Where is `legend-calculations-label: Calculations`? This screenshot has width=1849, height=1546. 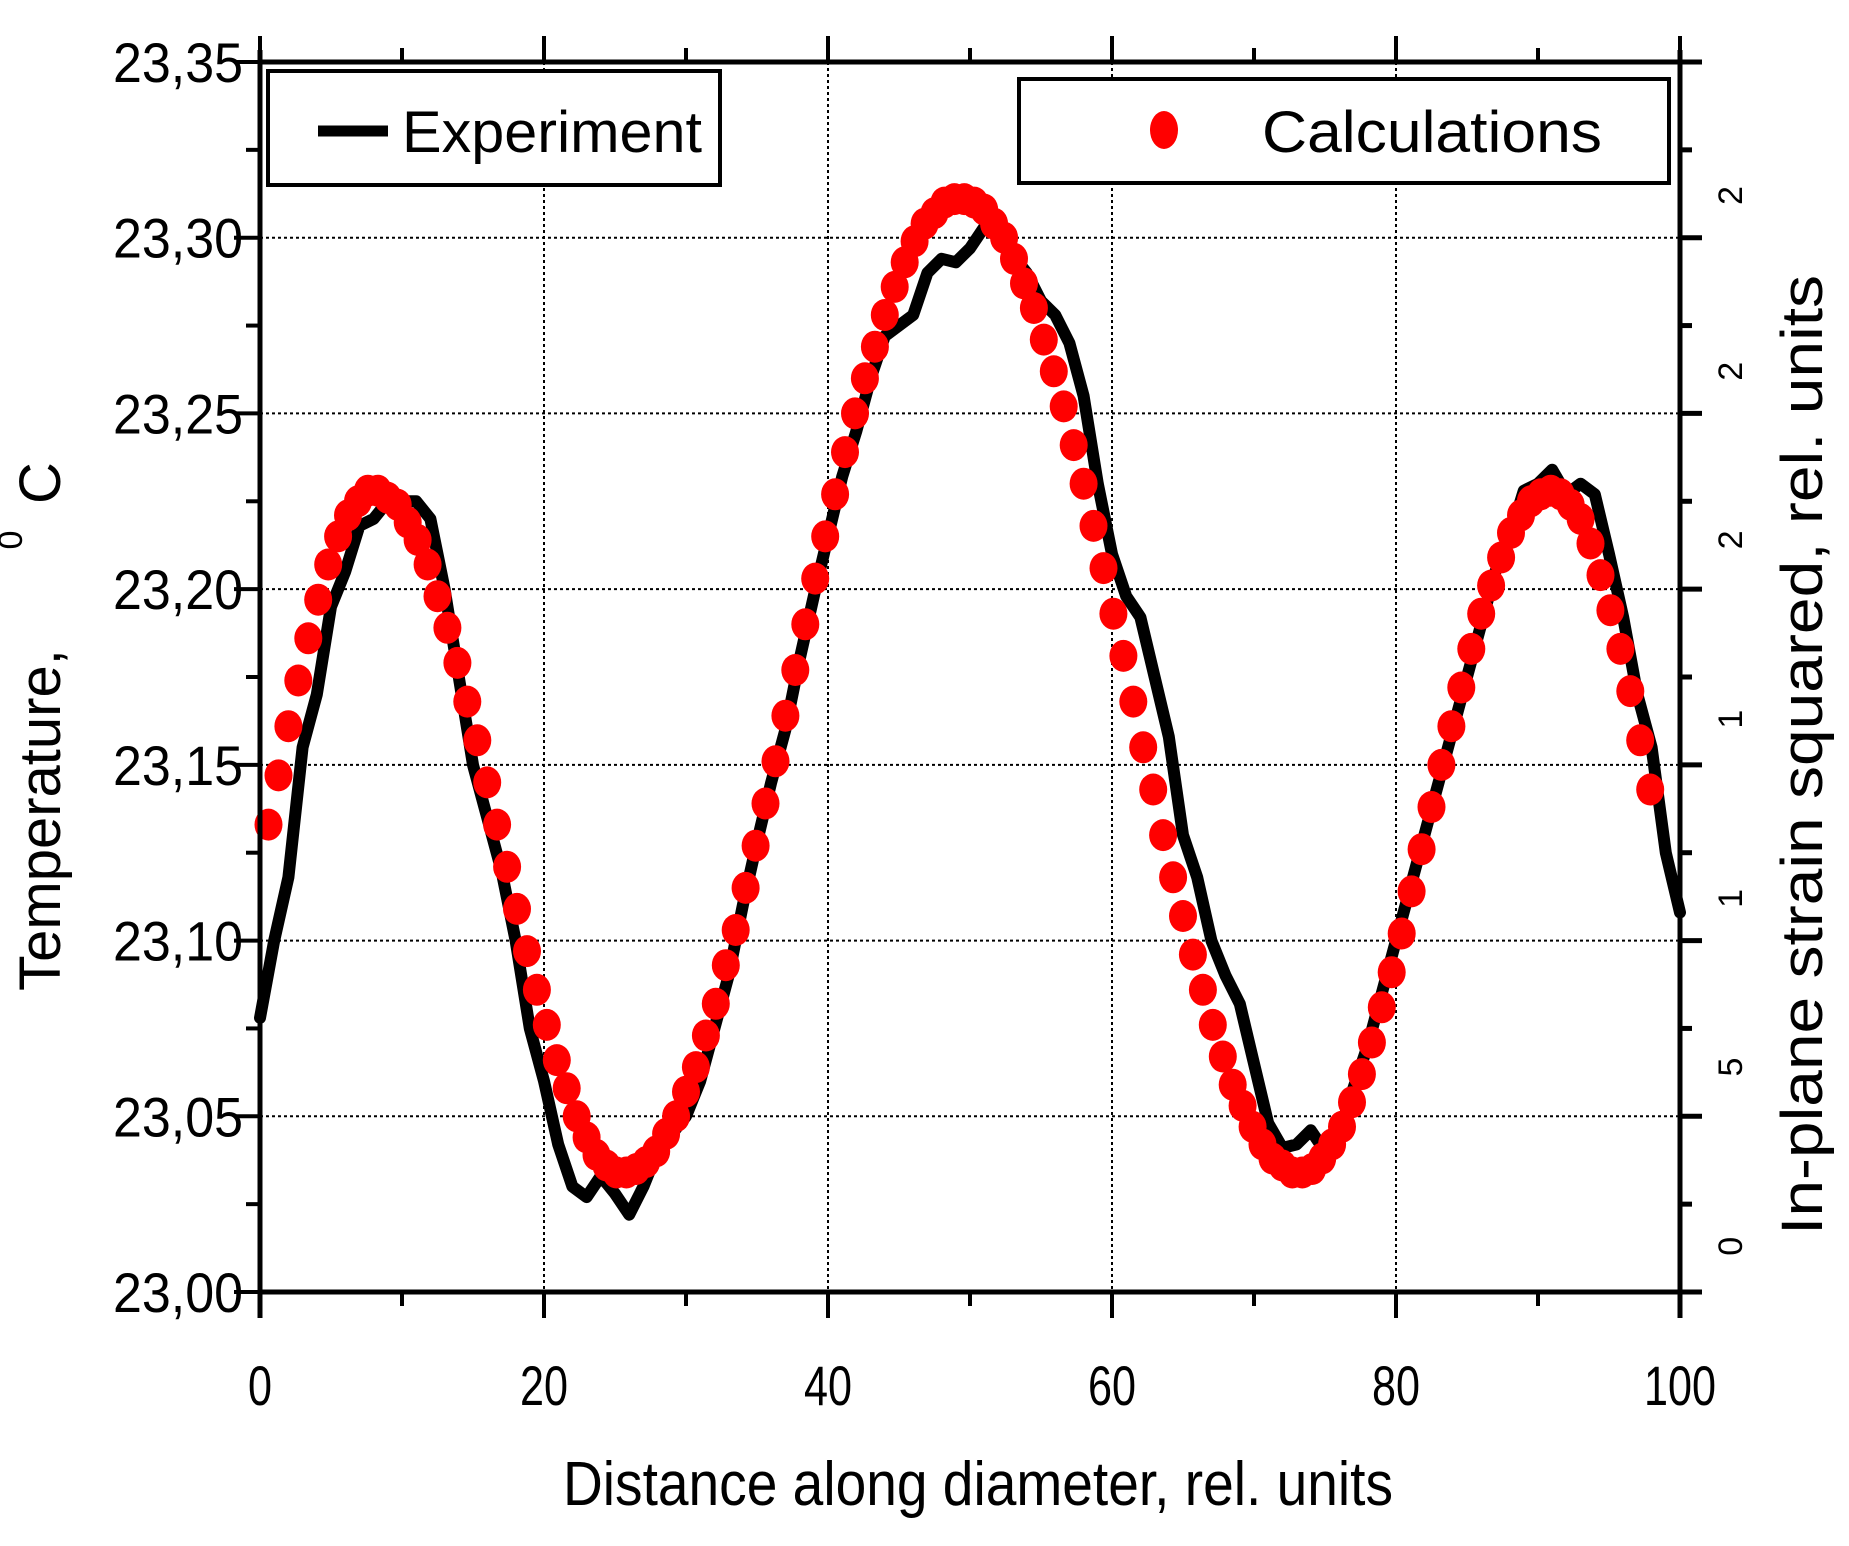 legend-calculations-label: Calculations is located at coordinates (1432, 132).